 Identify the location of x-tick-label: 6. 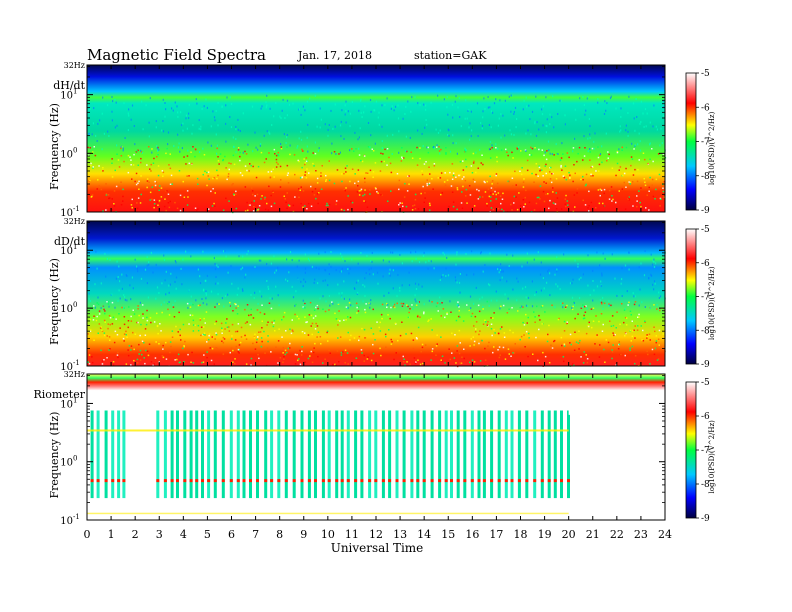
(231, 534).